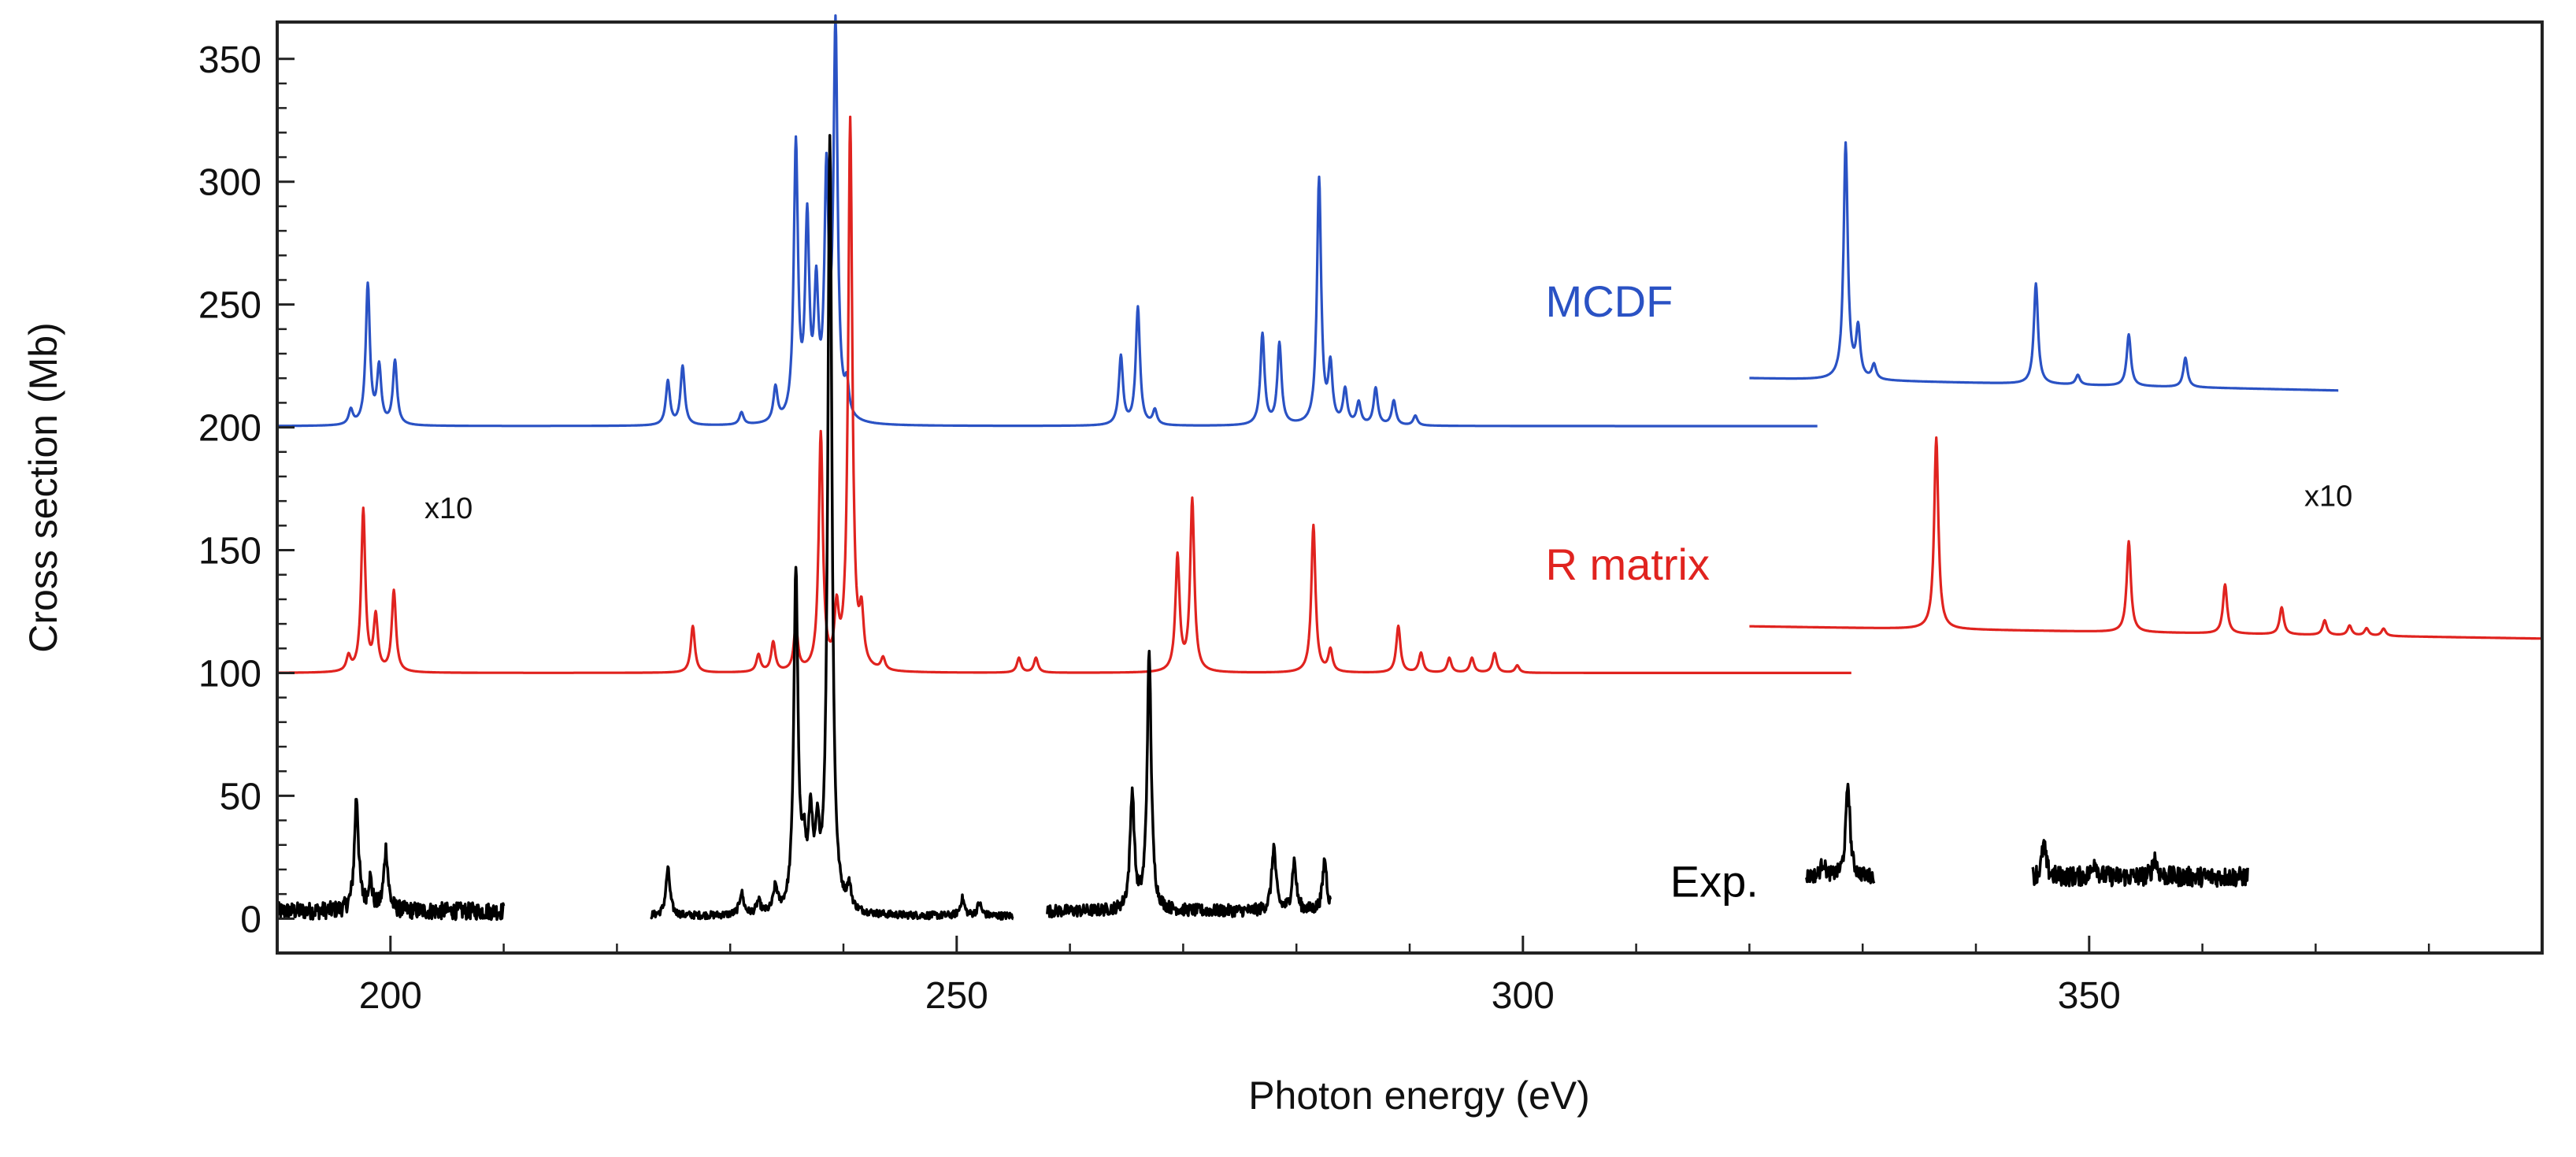  What do you see at coordinates (1609, 301) in the screenshot?
I see `series-label-mcdf: MCDF` at bounding box center [1609, 301].